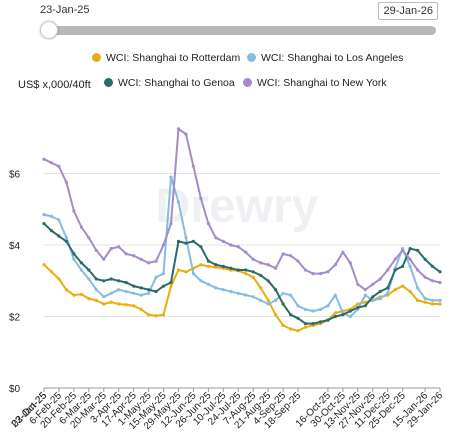  Describe the element at coordinates (325, 58) in the screenshot. I see `legend-item-los-angeles: WCI: Shanghai to Los Angeles` at that location.